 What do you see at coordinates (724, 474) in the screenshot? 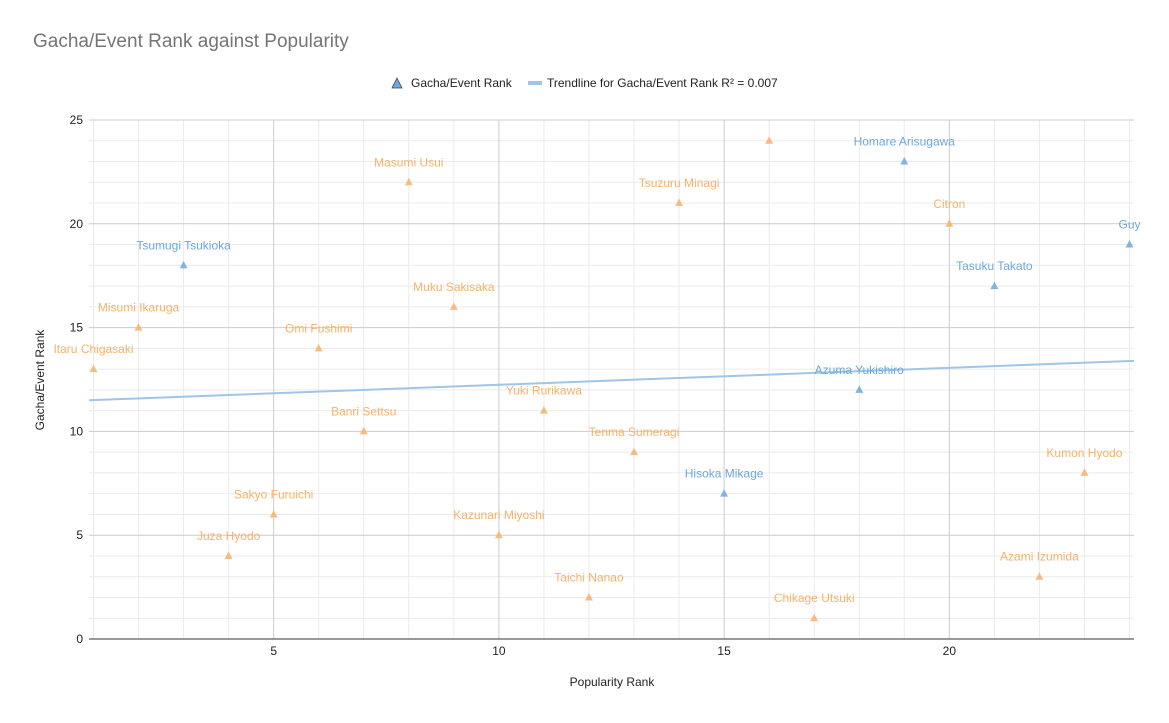
I see `point-label: Hisoka Mikage` at bounding box center [724, 474].